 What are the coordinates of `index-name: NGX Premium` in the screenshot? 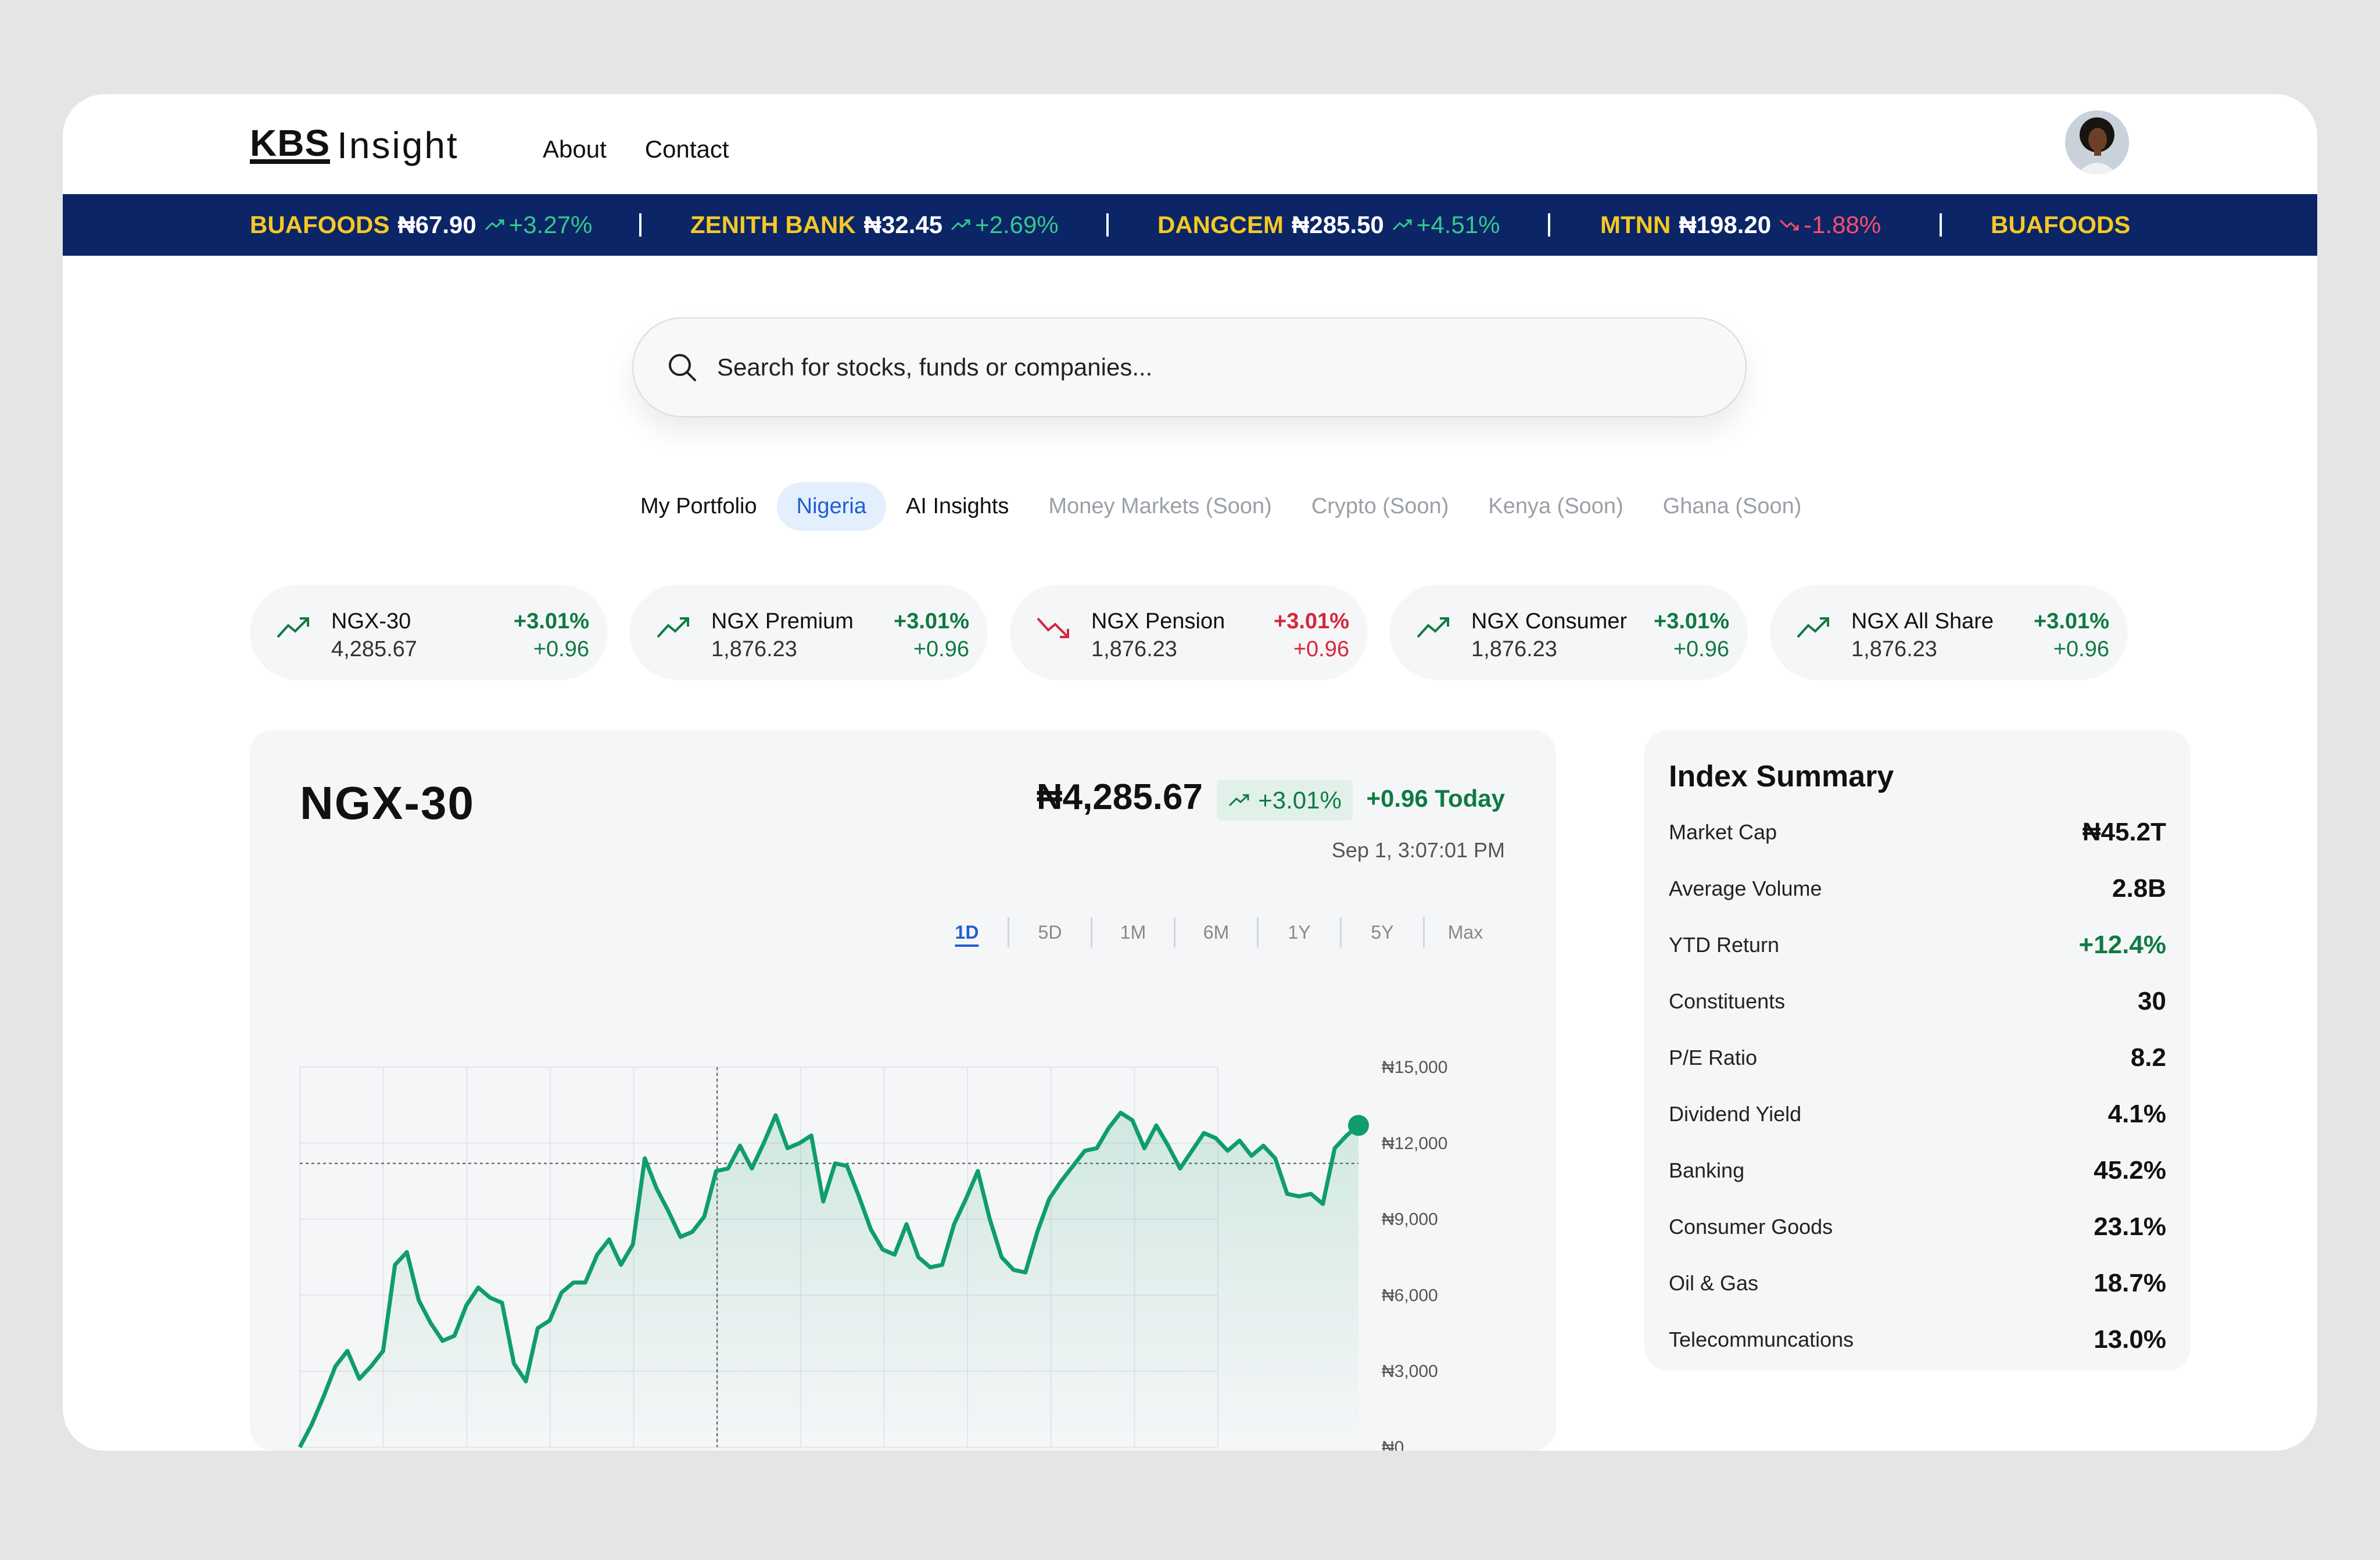 It's located at (782, 621).